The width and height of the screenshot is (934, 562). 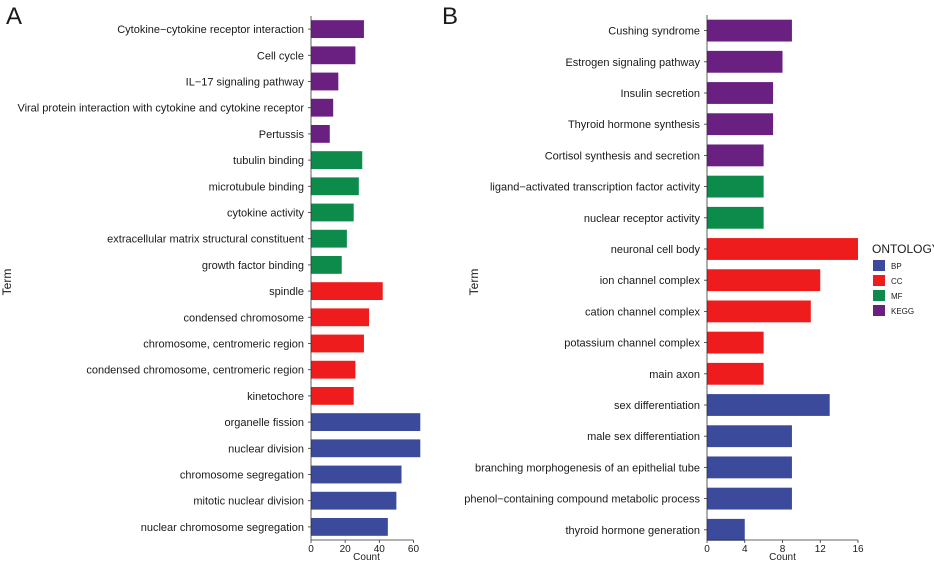 What do you see at coordinates (643, 437) in the screenshot?
I see `category-label: male sex differentiation` at bounding box center [643, 437].